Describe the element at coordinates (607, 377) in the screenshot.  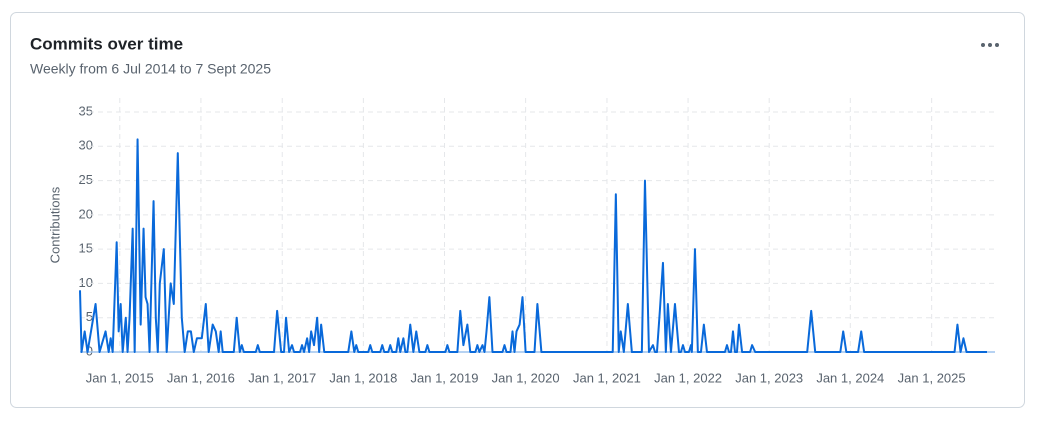
I see `x-tick-label: Jan 1, 2021` at that location.